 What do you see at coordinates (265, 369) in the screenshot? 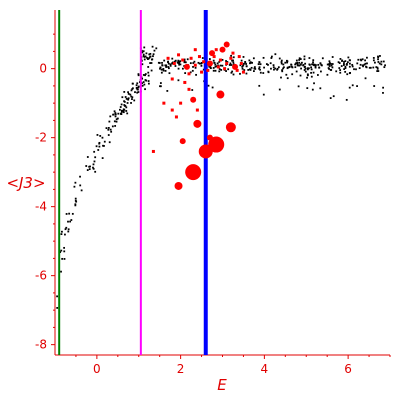
I see `x-tick-label: 4` at bounding box center [265, 369].